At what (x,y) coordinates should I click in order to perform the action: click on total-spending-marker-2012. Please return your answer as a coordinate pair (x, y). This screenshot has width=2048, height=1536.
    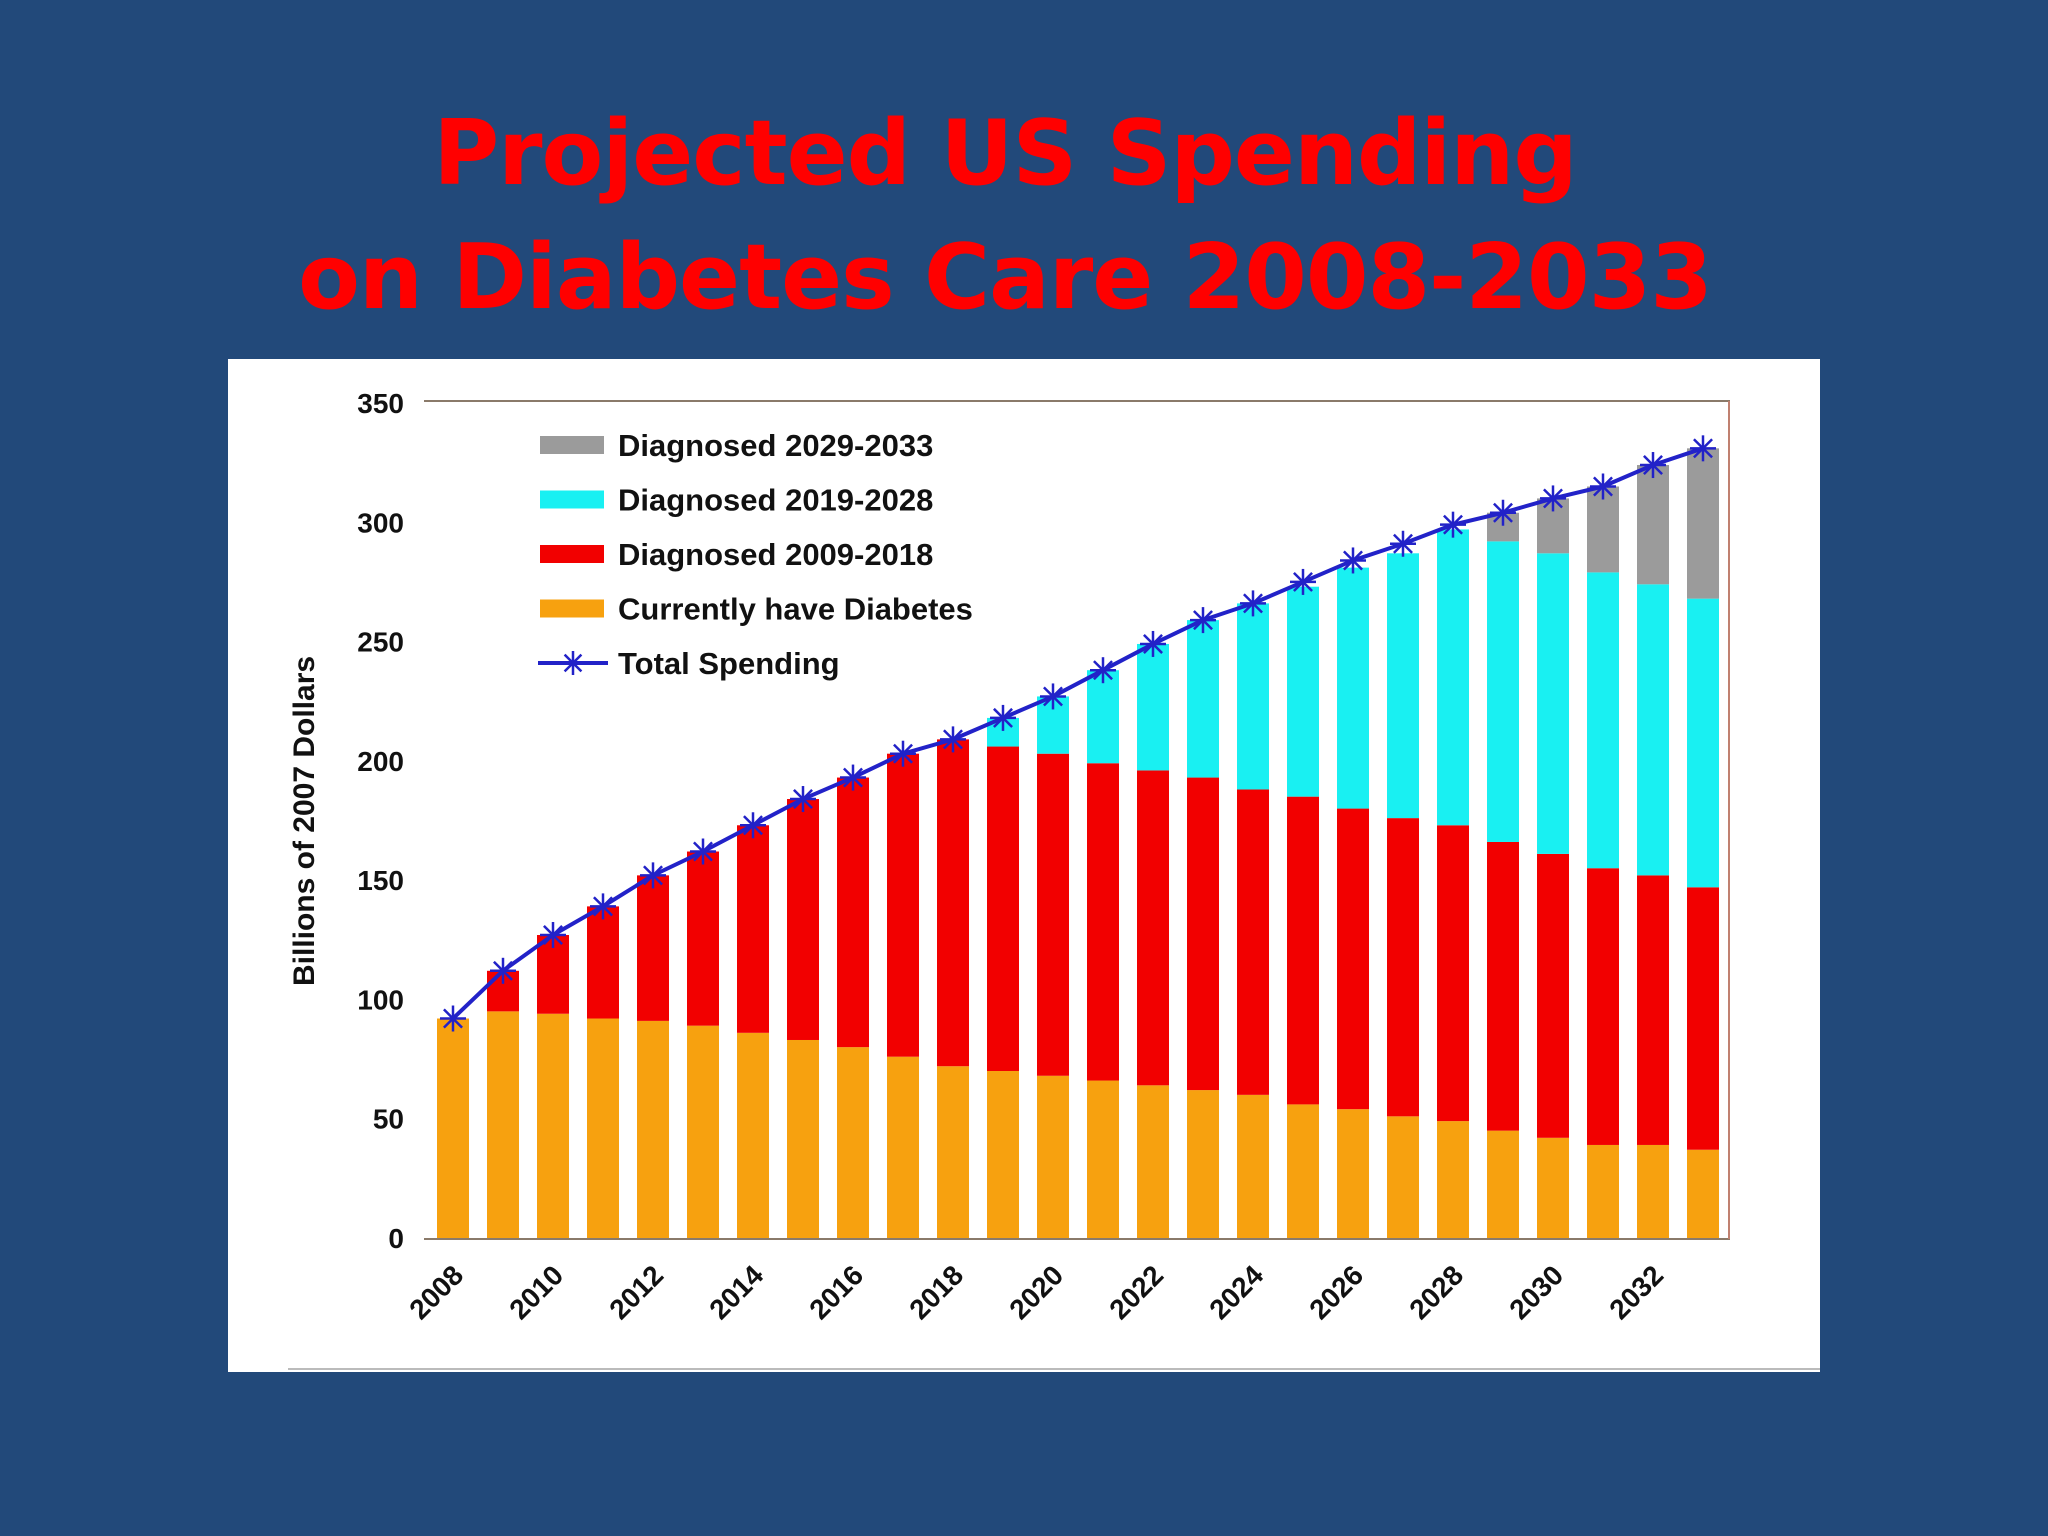
    Looking at the image, I should click on (653, 875).